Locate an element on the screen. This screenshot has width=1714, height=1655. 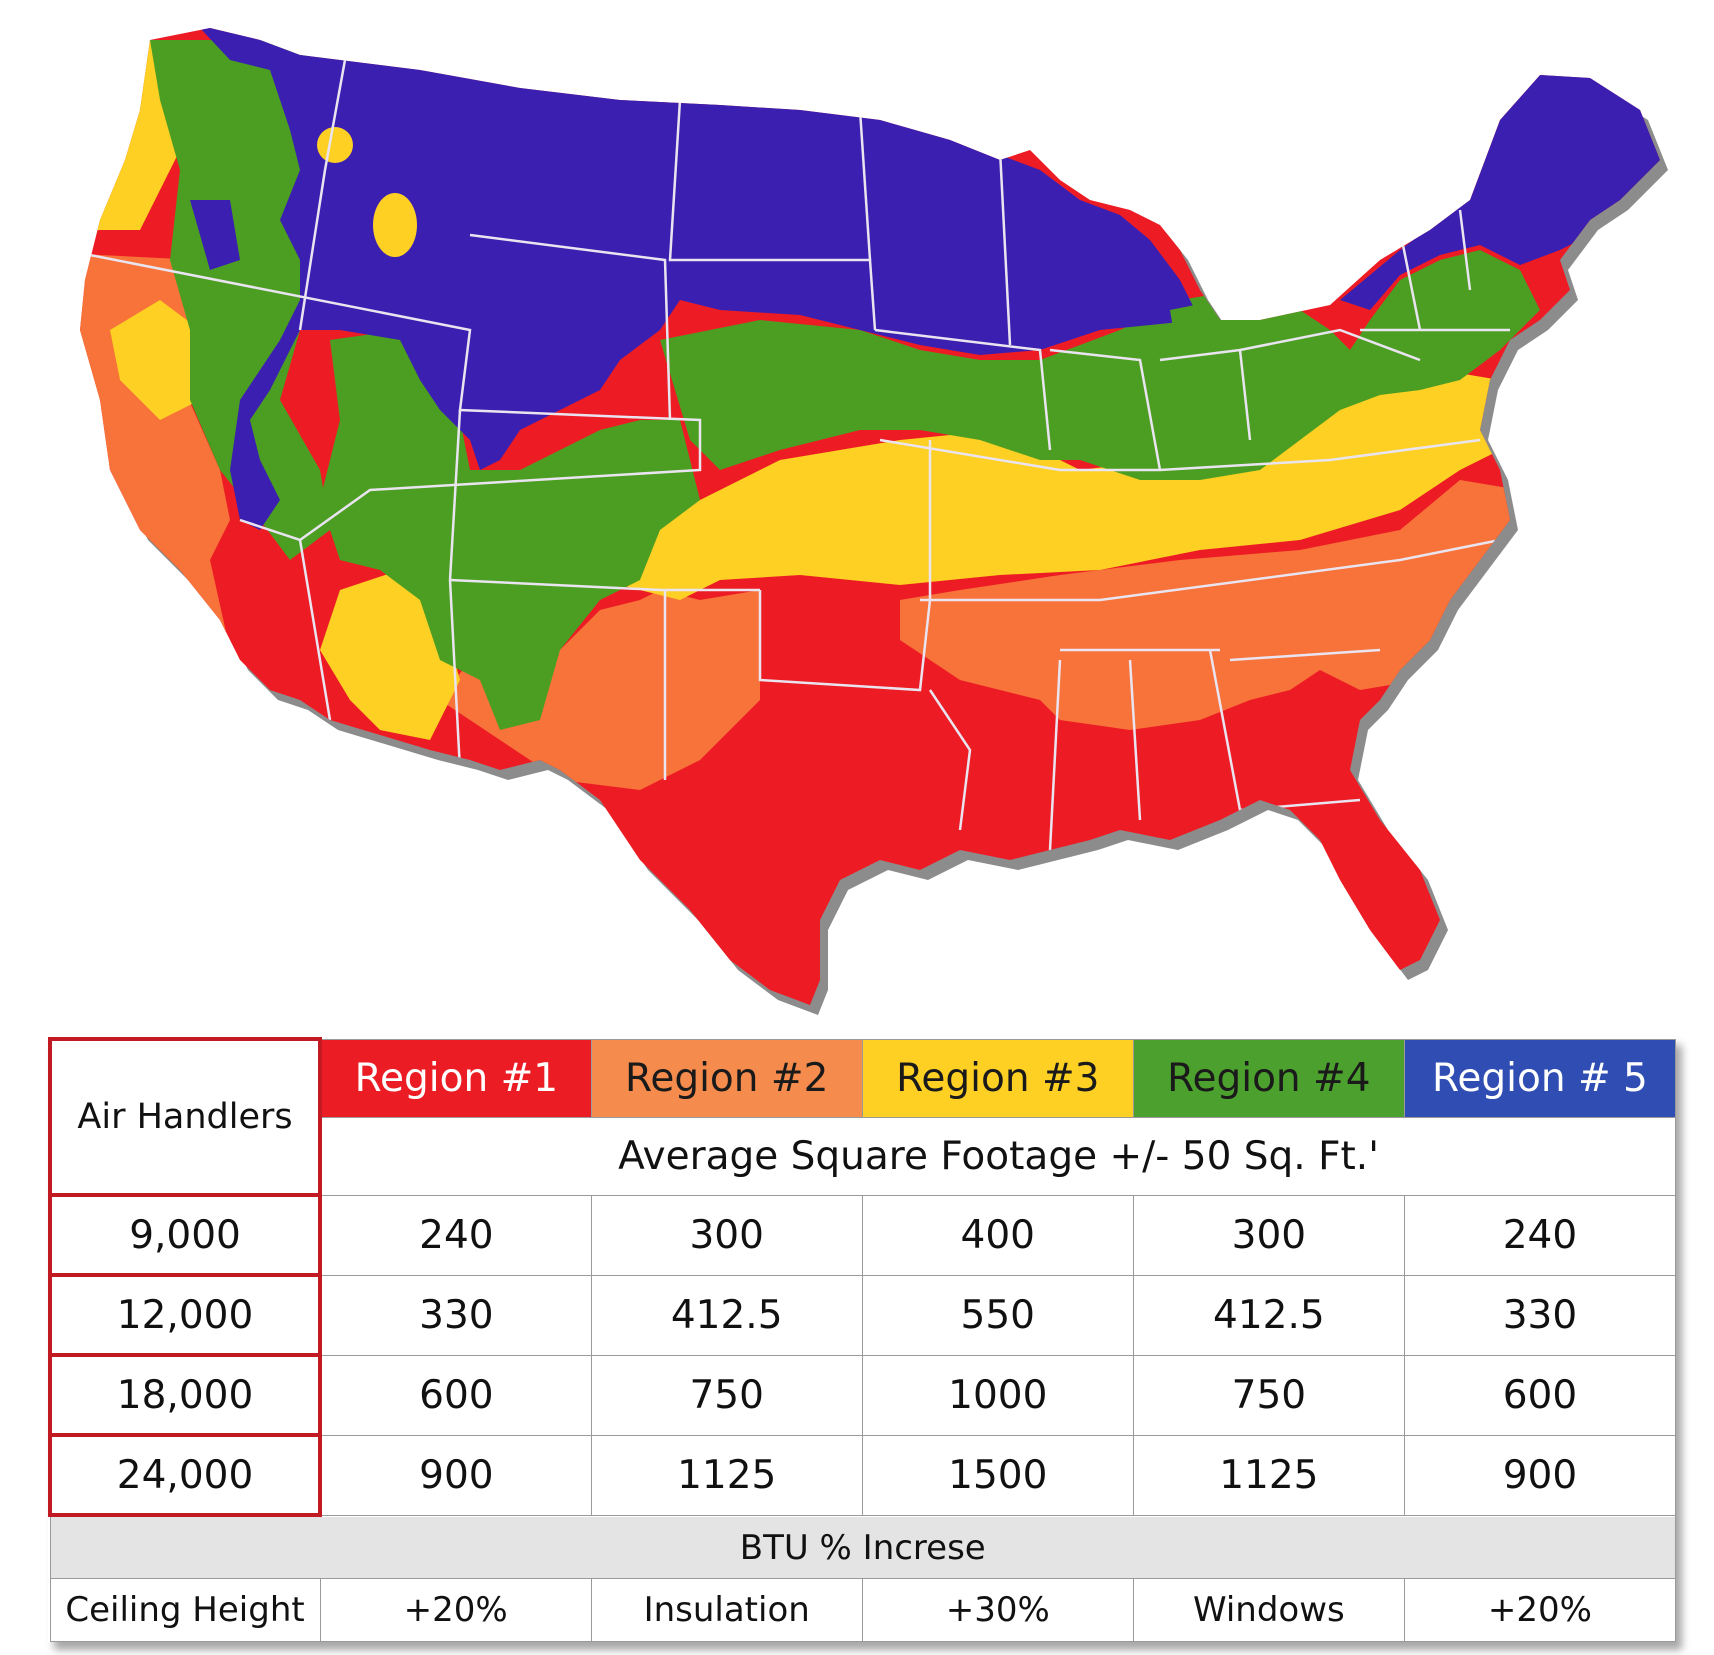
windows-label: Windows is located at coordinates (1268, 1610).